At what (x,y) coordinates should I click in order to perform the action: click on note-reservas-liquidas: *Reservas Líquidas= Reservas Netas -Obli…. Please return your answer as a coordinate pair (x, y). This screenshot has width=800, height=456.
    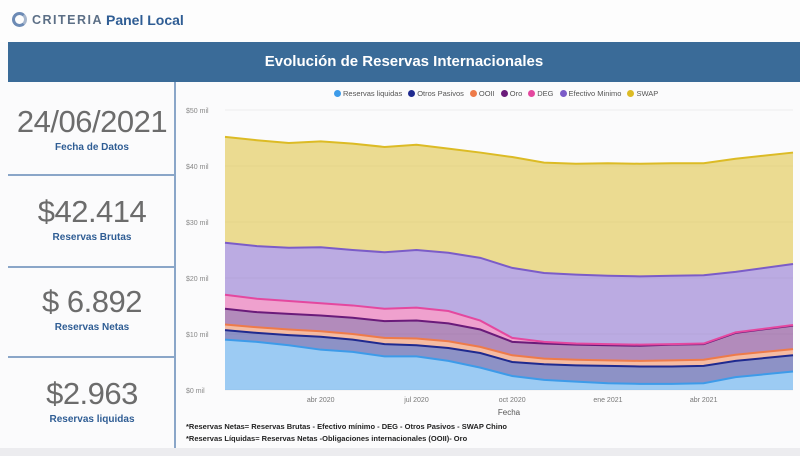
    Looking at the image, I should click on (327, 438).